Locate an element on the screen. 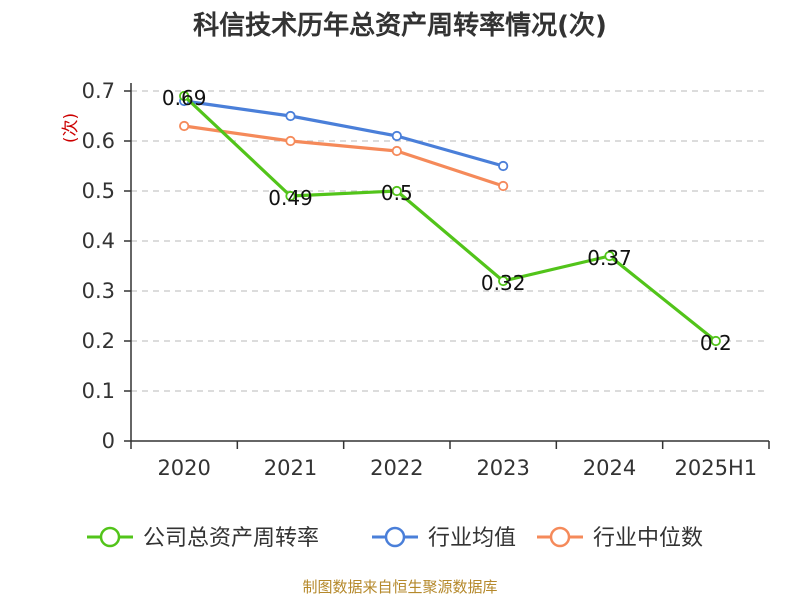 The width and height of the screenshot is (800, 600). data-label: 0.2 is located at coordinates (716, 343).